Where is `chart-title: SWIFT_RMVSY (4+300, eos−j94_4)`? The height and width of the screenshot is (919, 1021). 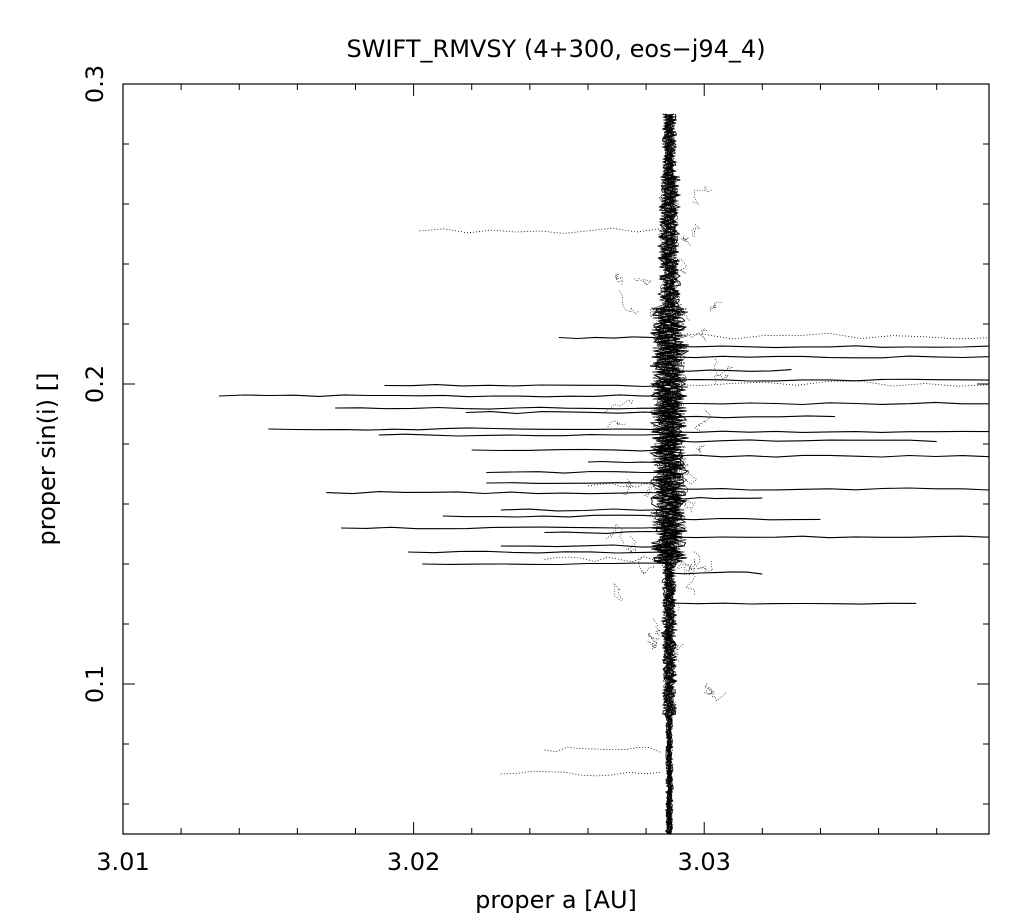
chart-title: SWIFT_RMVSY (4+300, eos−j94_4) is located at coordinates (555, 49).